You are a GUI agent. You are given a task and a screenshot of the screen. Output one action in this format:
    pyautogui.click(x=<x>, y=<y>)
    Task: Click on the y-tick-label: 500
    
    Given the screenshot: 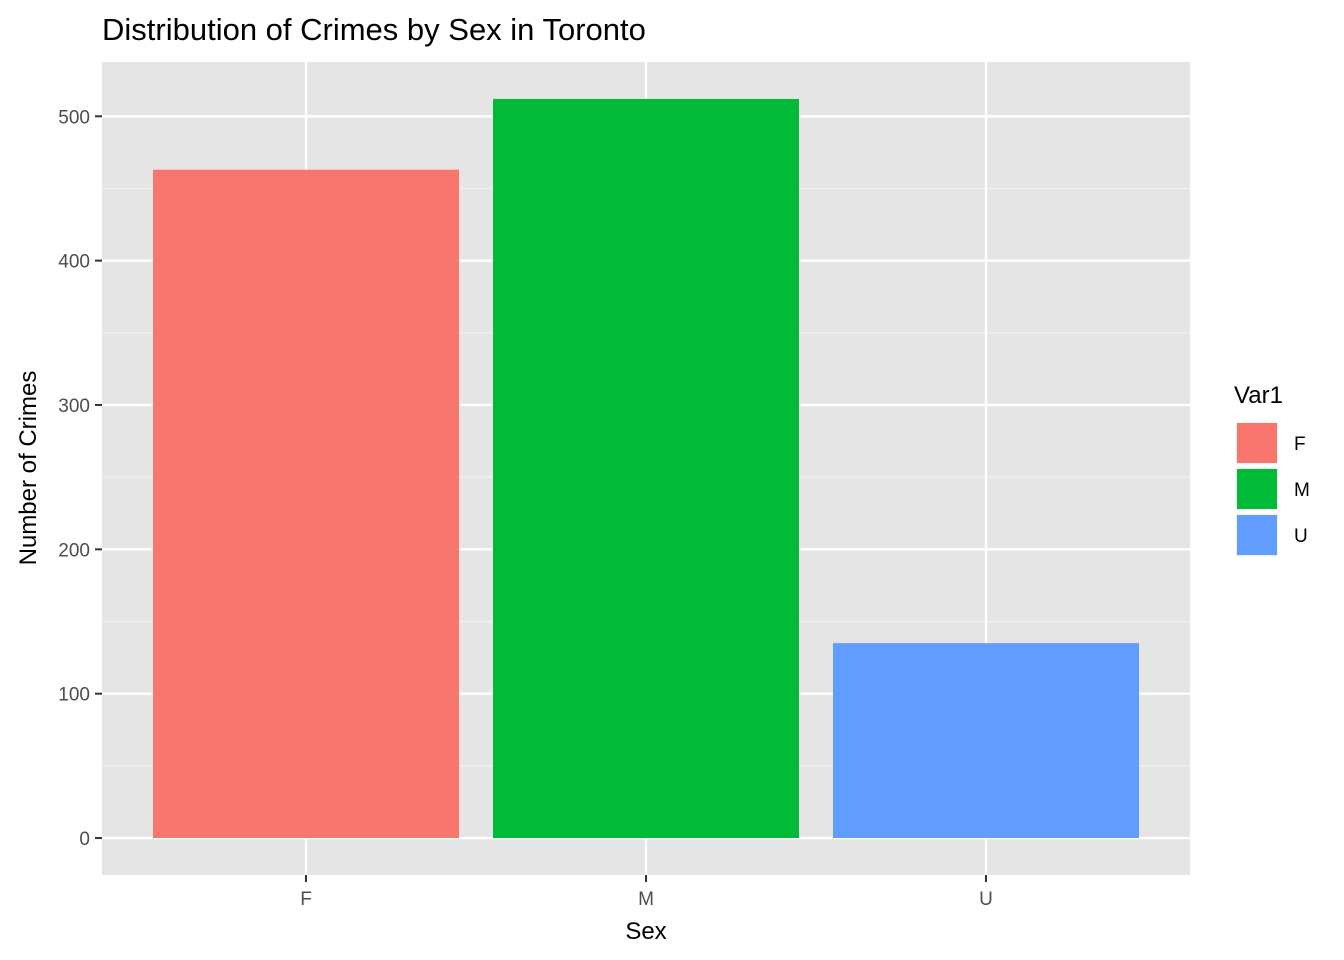 What is the action you would take?
    pyautogui.click(x=74, y=117)
    